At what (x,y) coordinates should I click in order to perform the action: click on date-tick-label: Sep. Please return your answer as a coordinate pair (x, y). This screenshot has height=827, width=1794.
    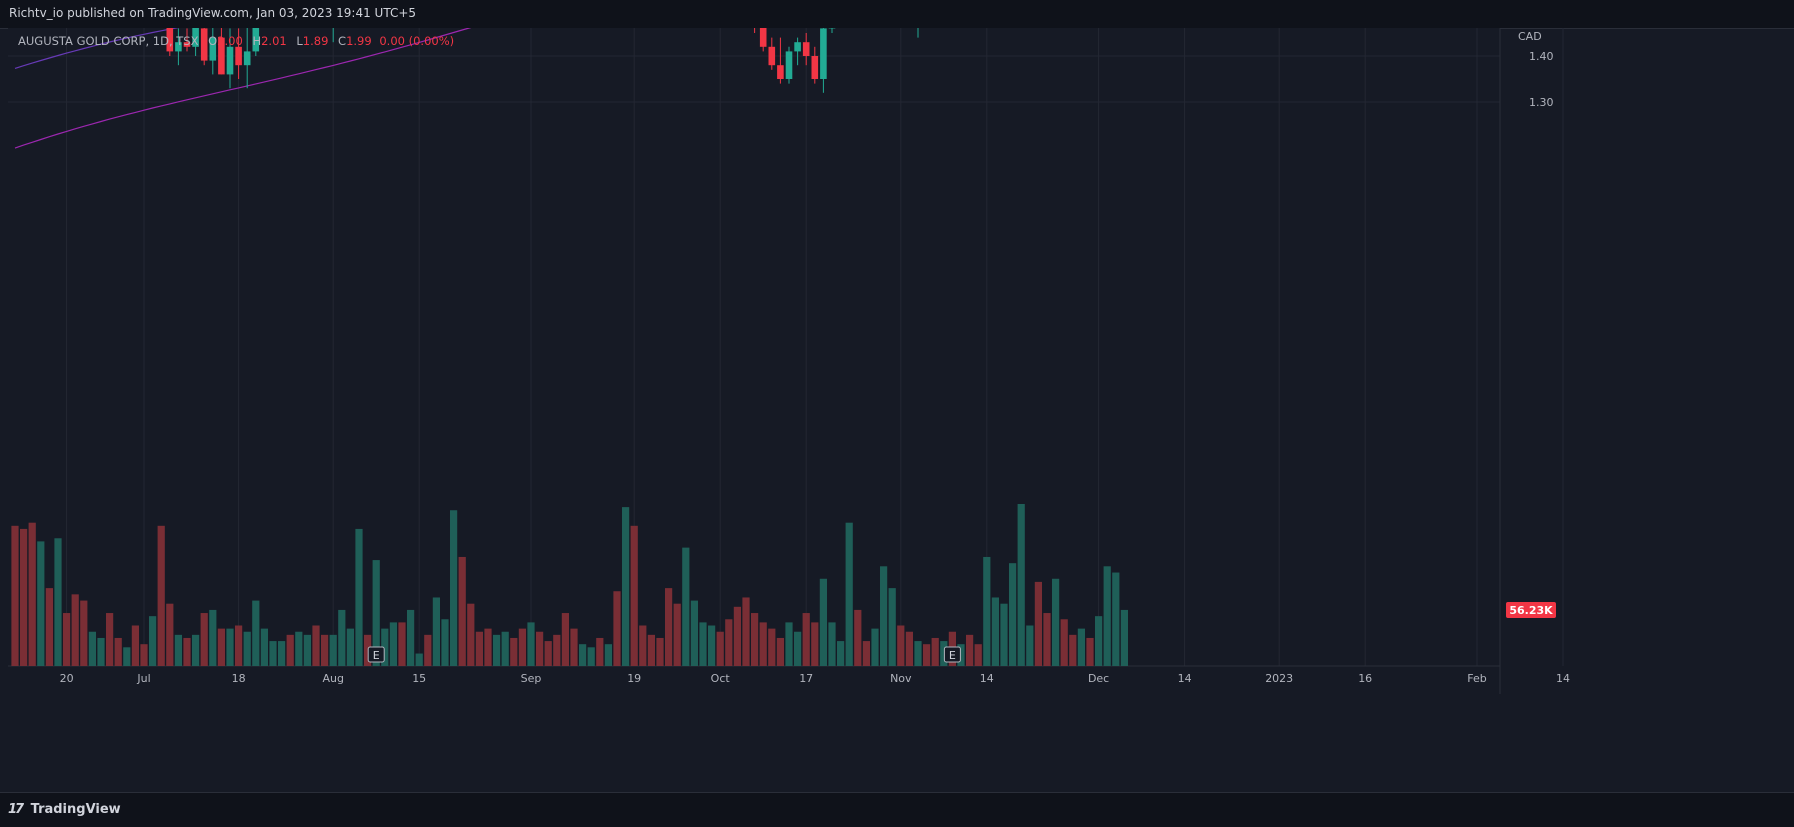
    Looking at the image, I should click on (531, 678).